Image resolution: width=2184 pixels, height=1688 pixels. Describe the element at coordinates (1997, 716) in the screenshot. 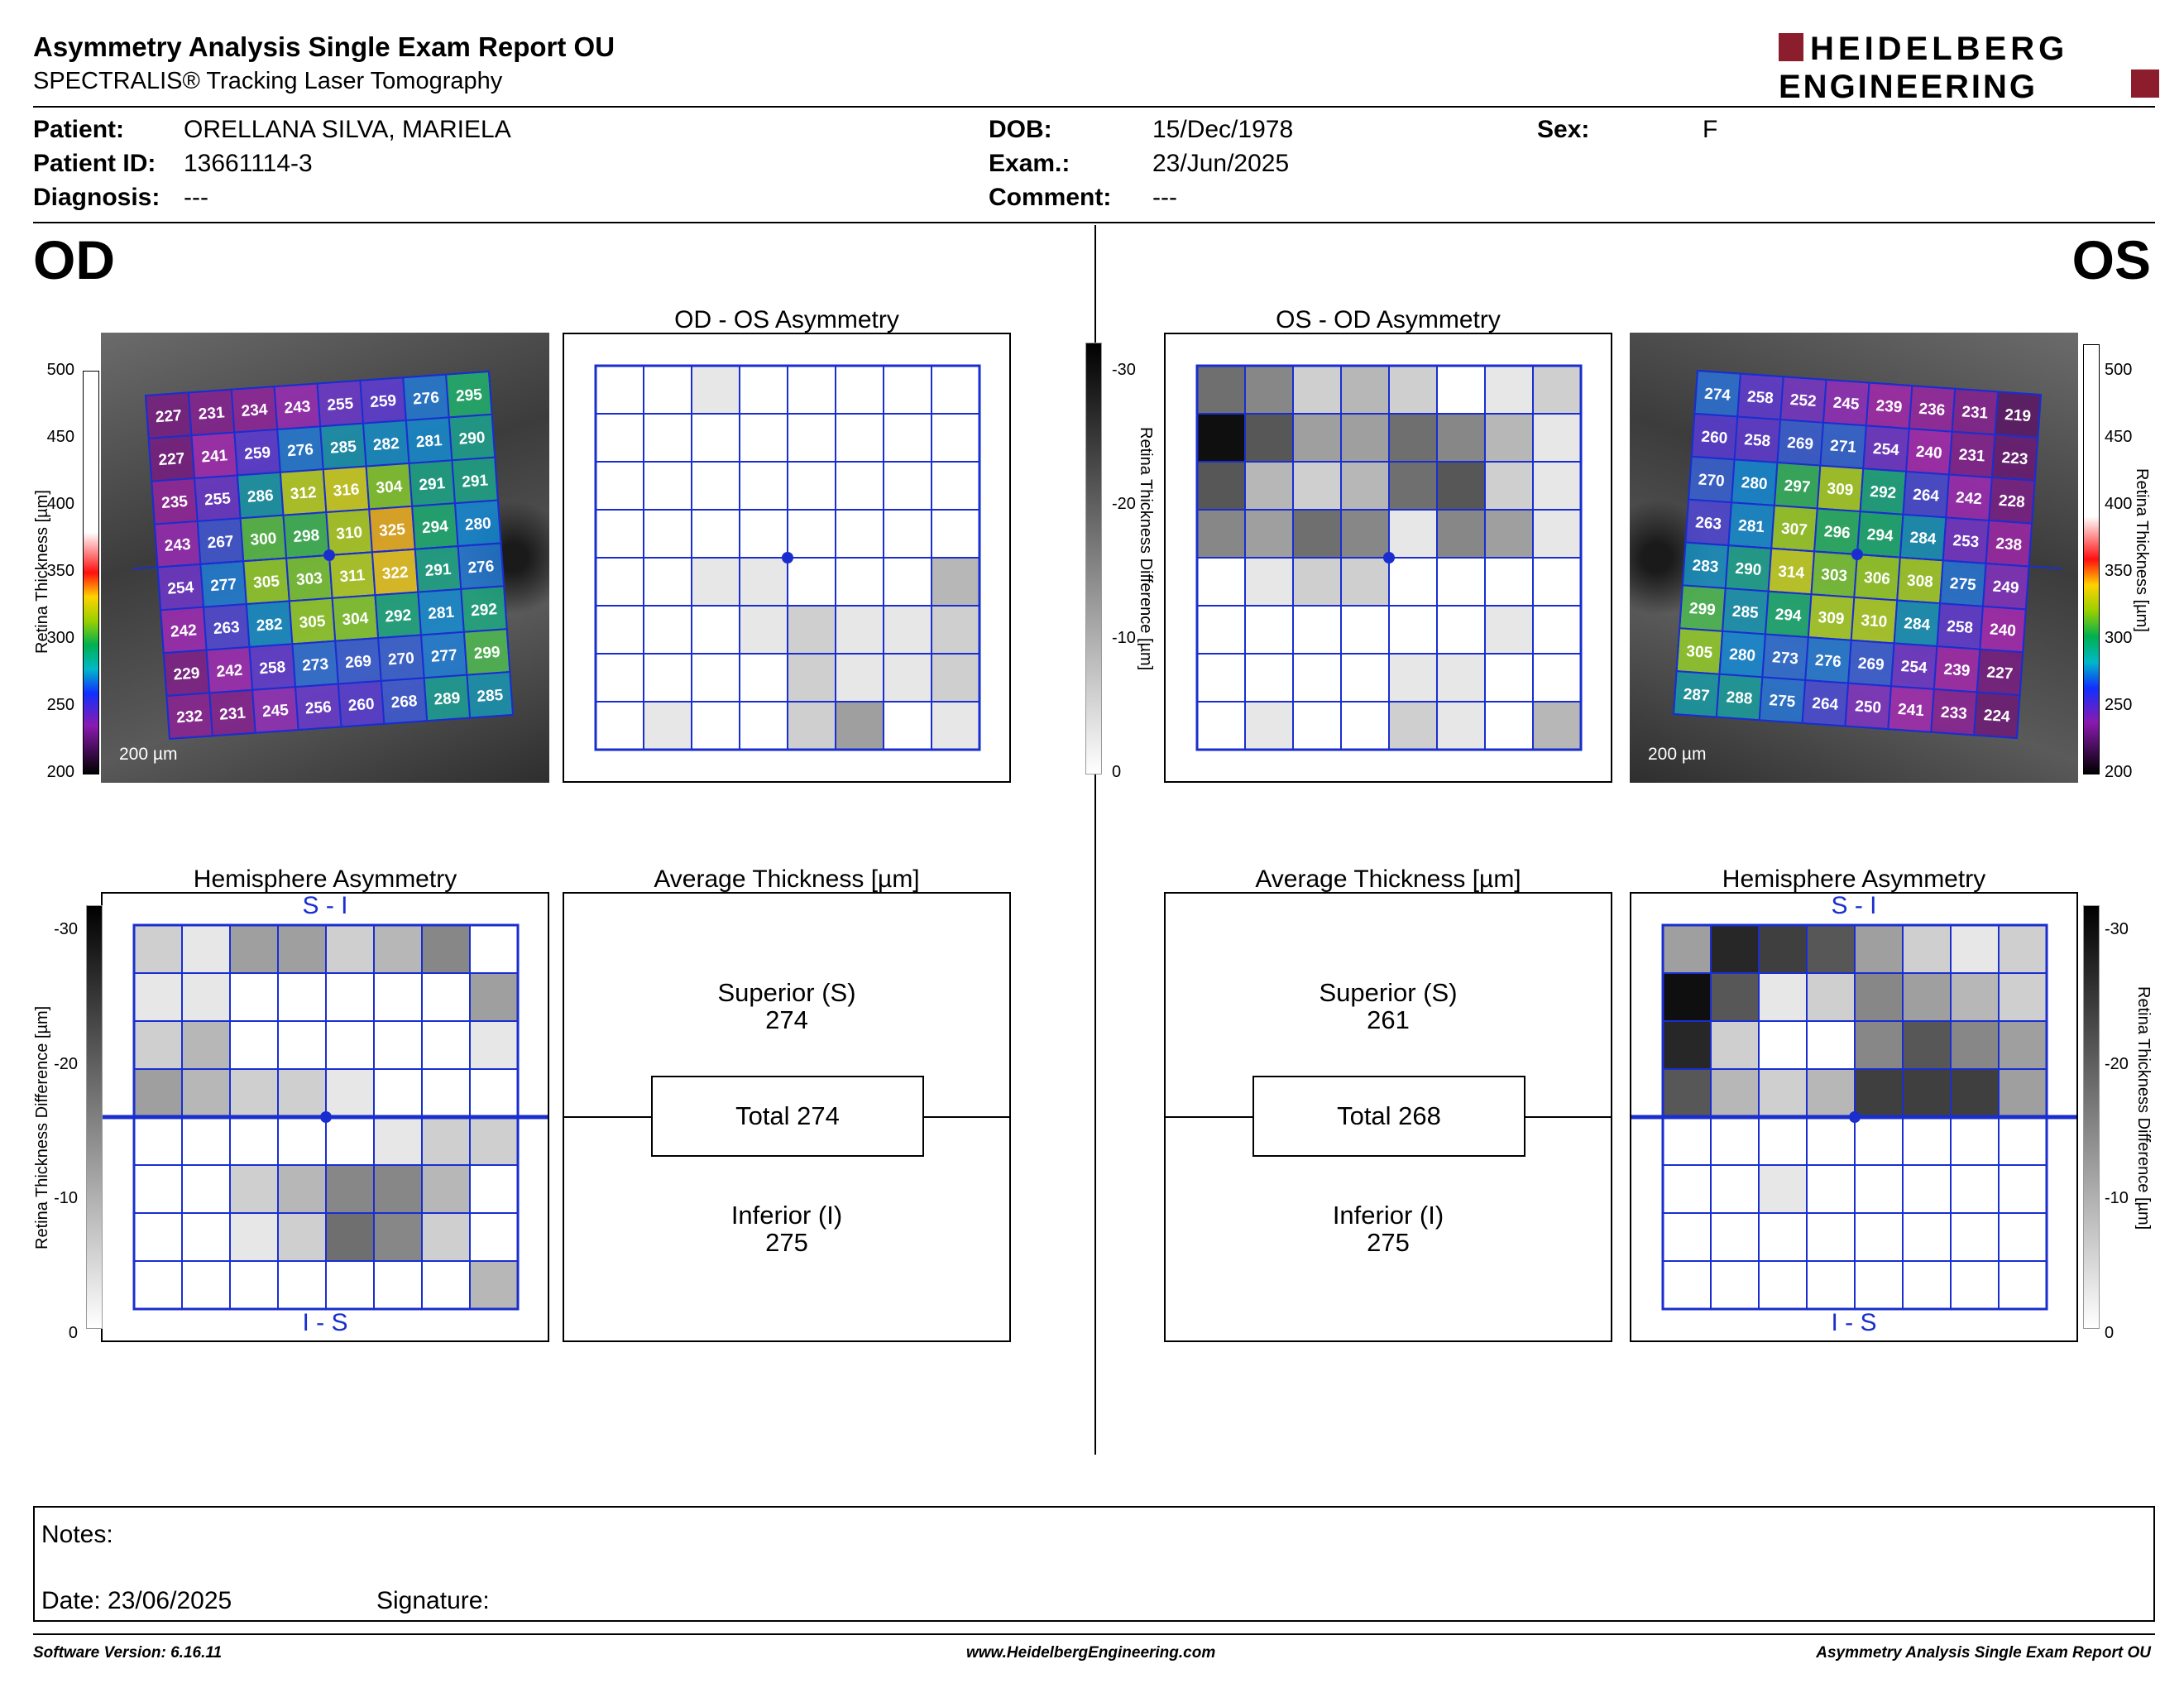

I see `thickness-value: 224` at that location.